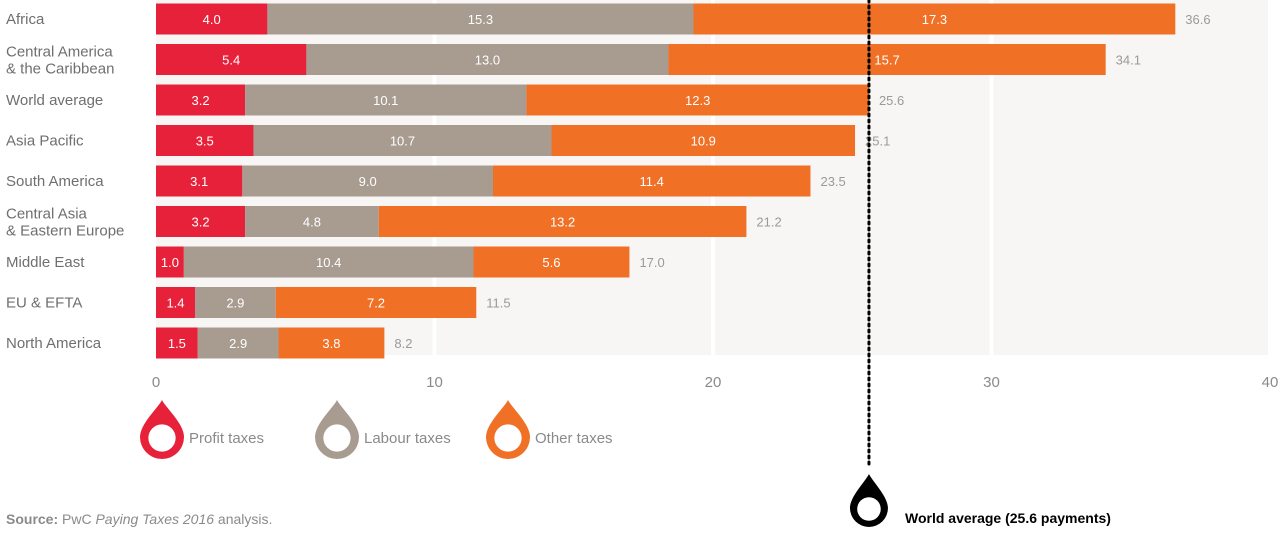  I want to click on data-label-6-2: 5.6, so click(551, 262).